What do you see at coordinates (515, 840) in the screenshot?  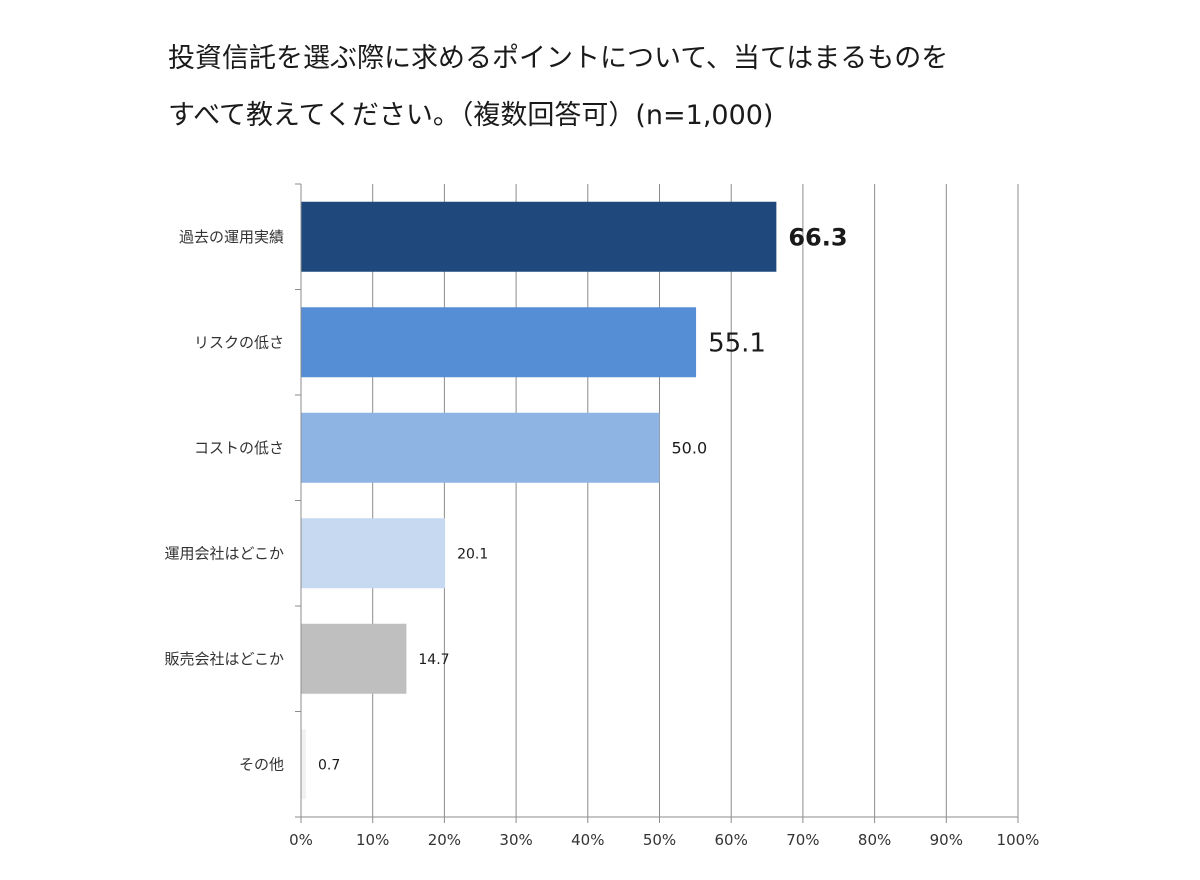 I see `x-tick-label: 30%` at bounding box center [515, 840].